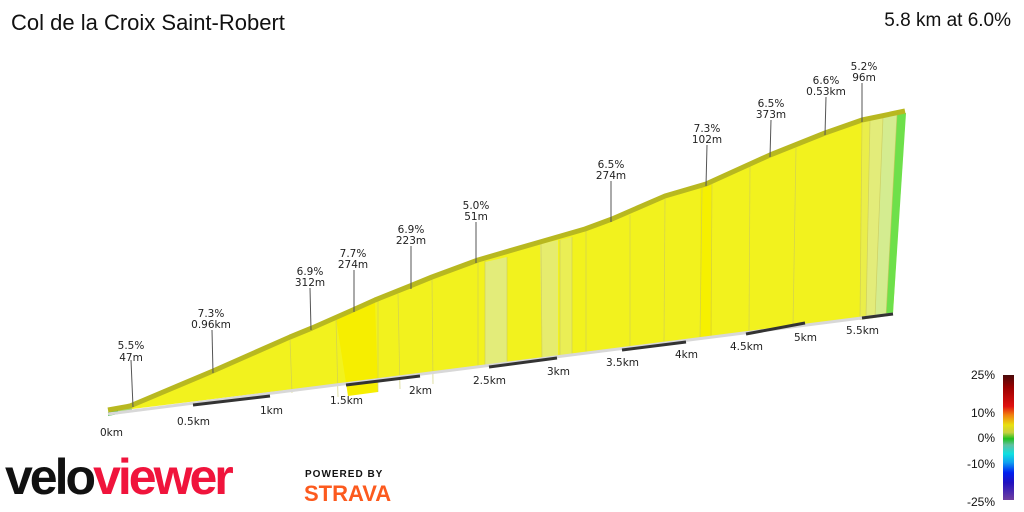 This screenshot has height=512, width=1024. I want to click on segment-gradient: 6.6%, so click(826, 81).